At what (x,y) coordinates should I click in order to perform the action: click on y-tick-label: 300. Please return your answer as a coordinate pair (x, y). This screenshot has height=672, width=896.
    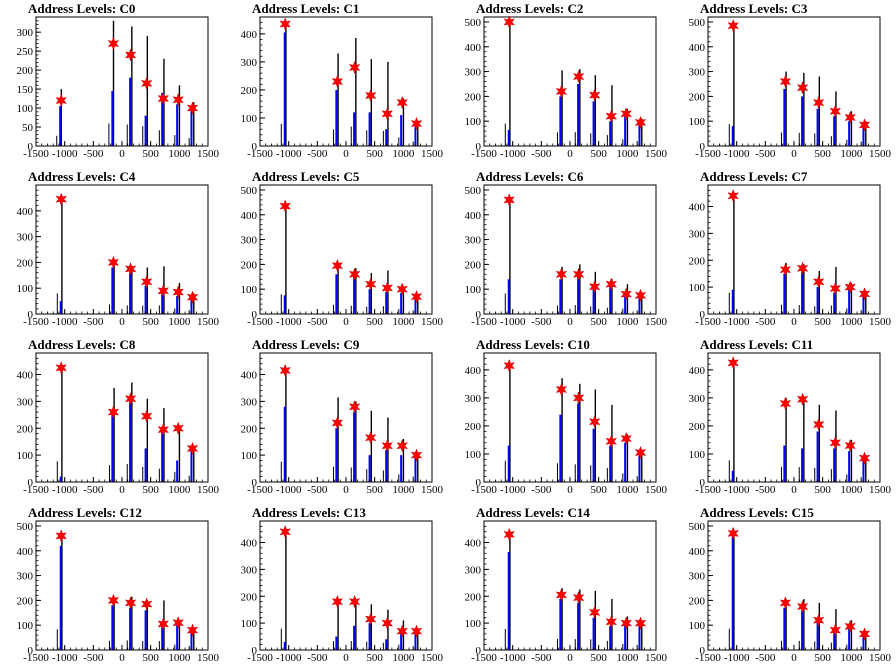
    Looking at the image, I should click on (249, 241).